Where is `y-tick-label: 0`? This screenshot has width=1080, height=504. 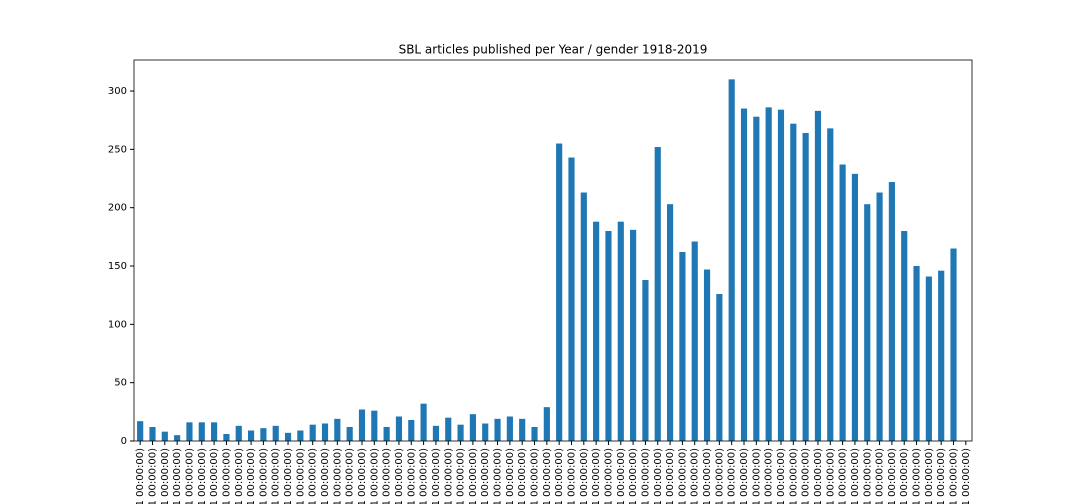 y-tick-label: 0 is located at coordinates (124, 441).